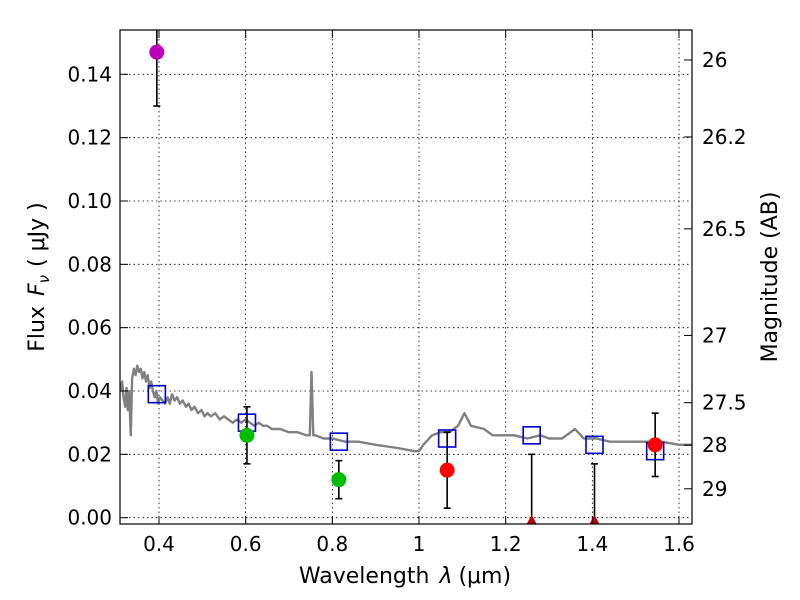 This screenshot has height=600, width=800. Describe the element at coordinates (679, 544) in the screenshot. I see `x-tick-label: 1.6` at that location.